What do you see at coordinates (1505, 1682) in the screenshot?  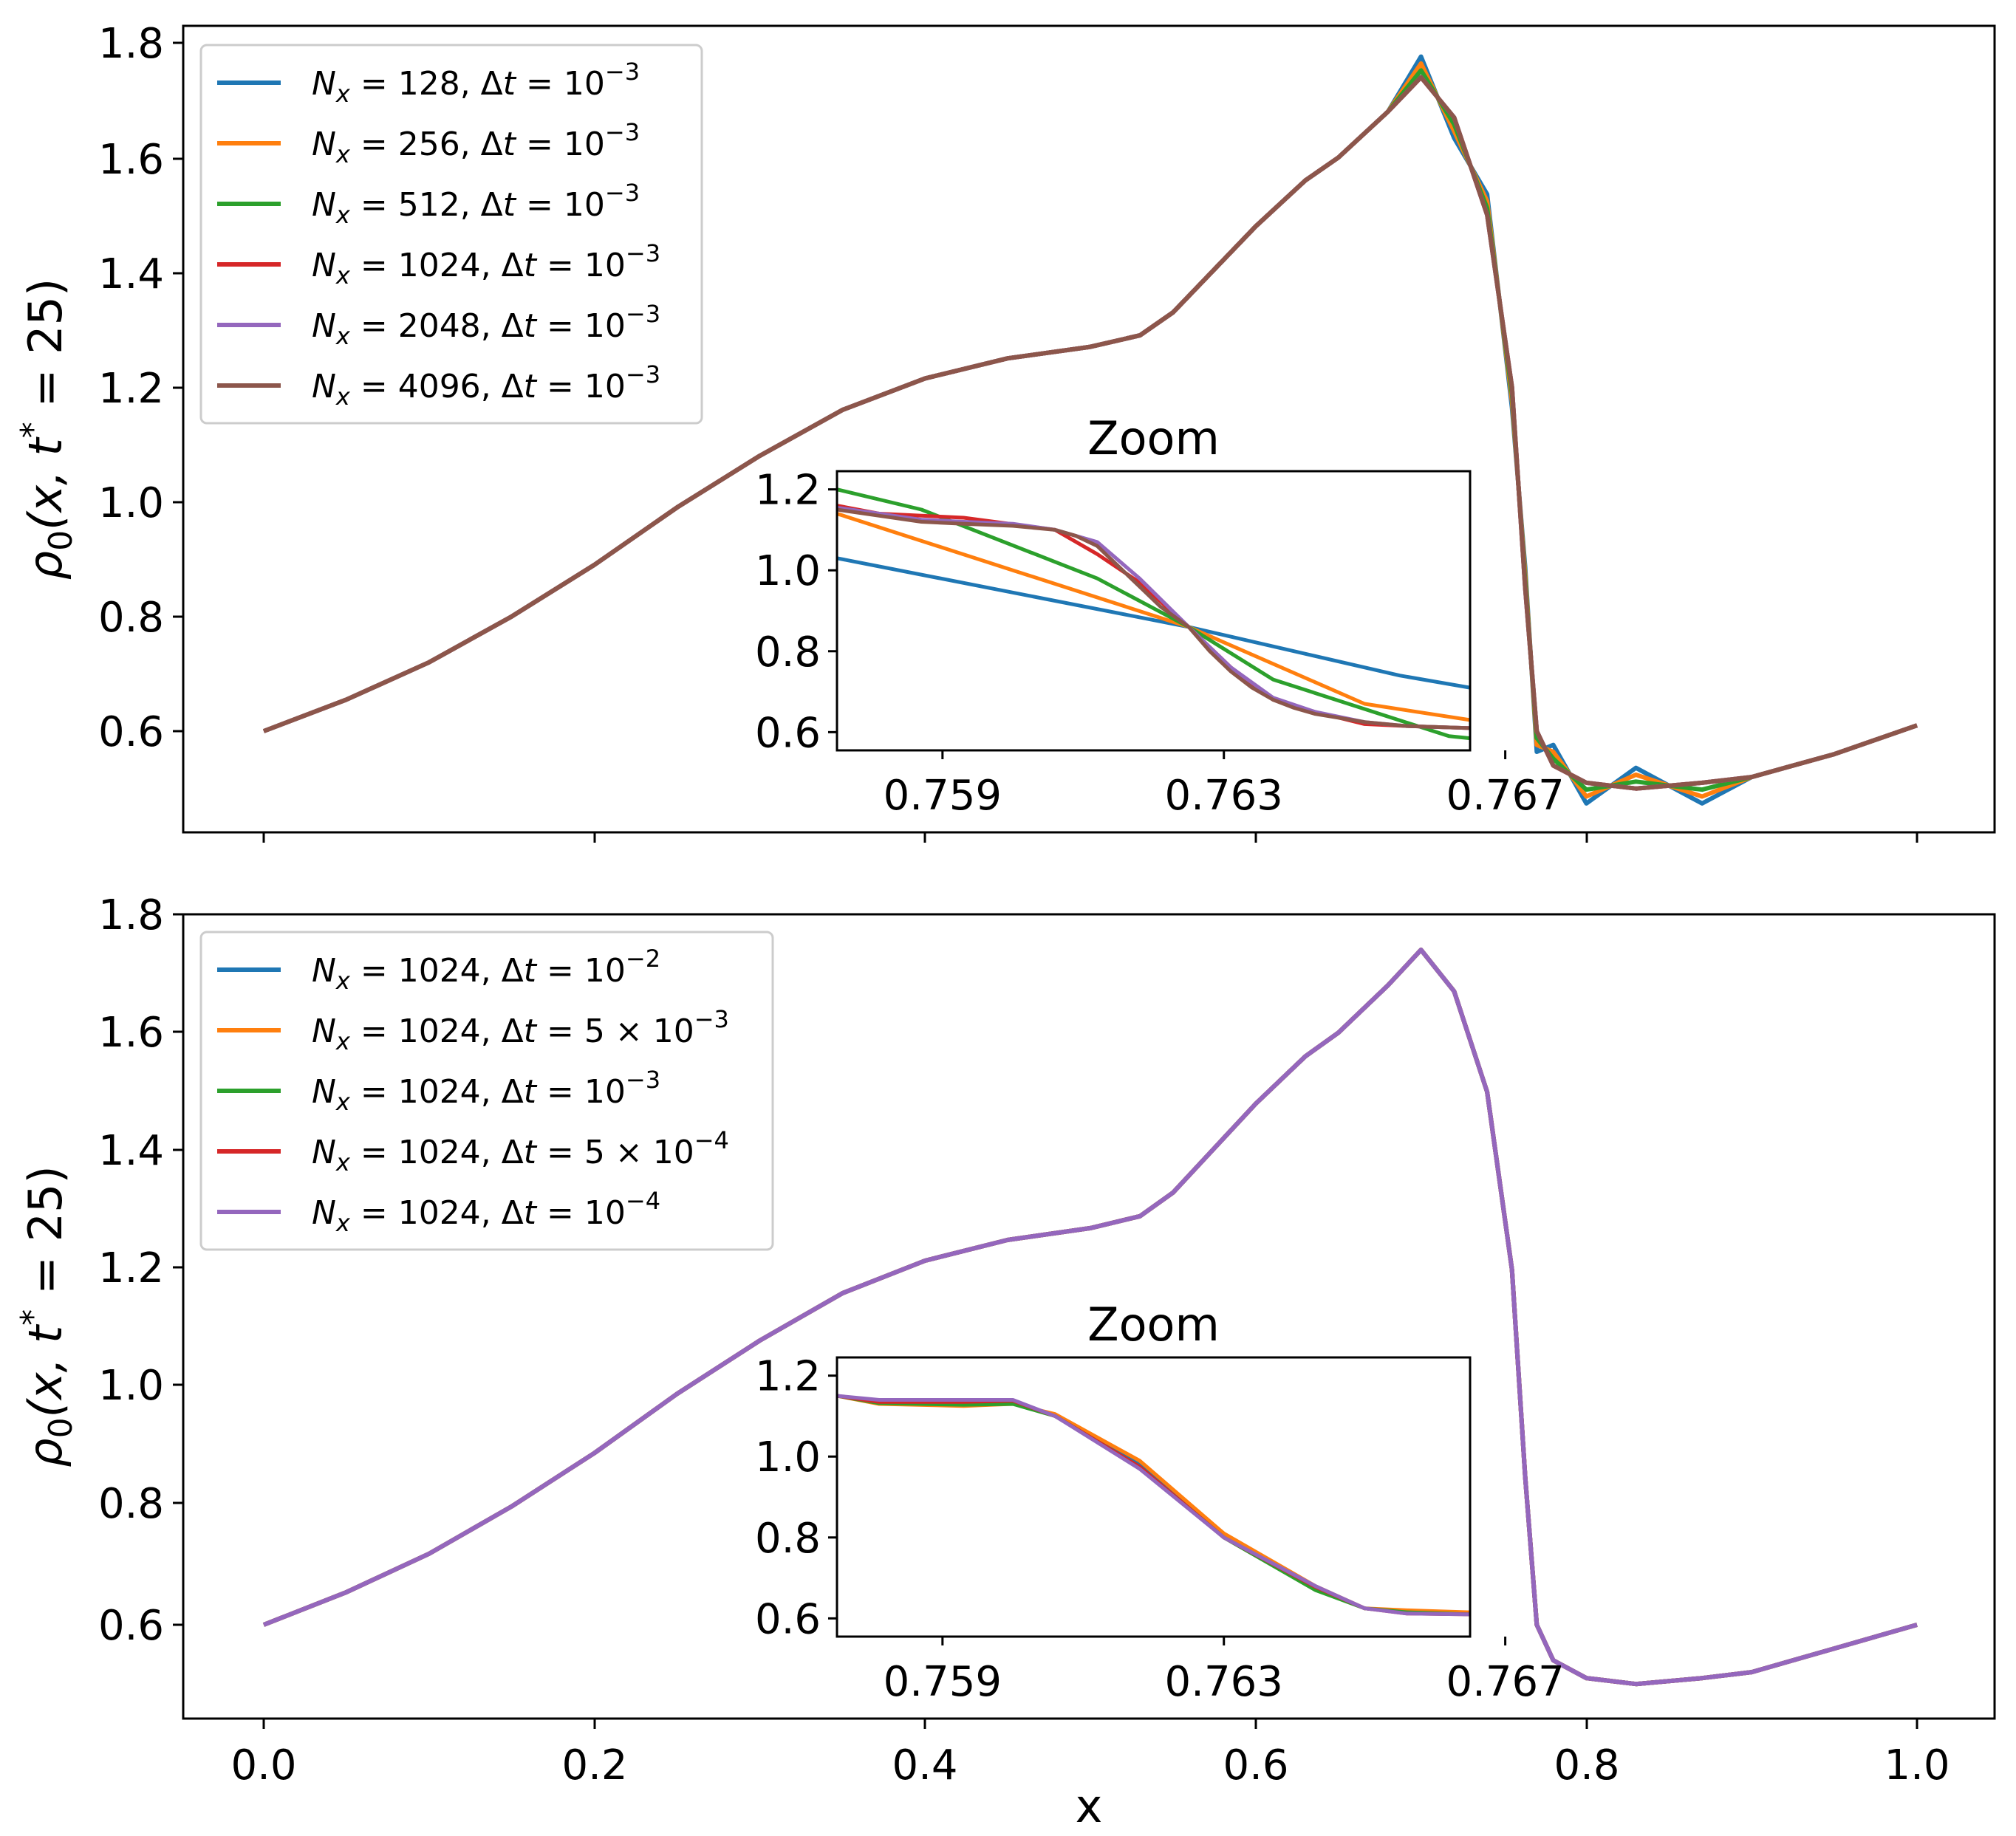 I see `inset-x-tick-label: 0.767` at bounding box center [1505, 1682].